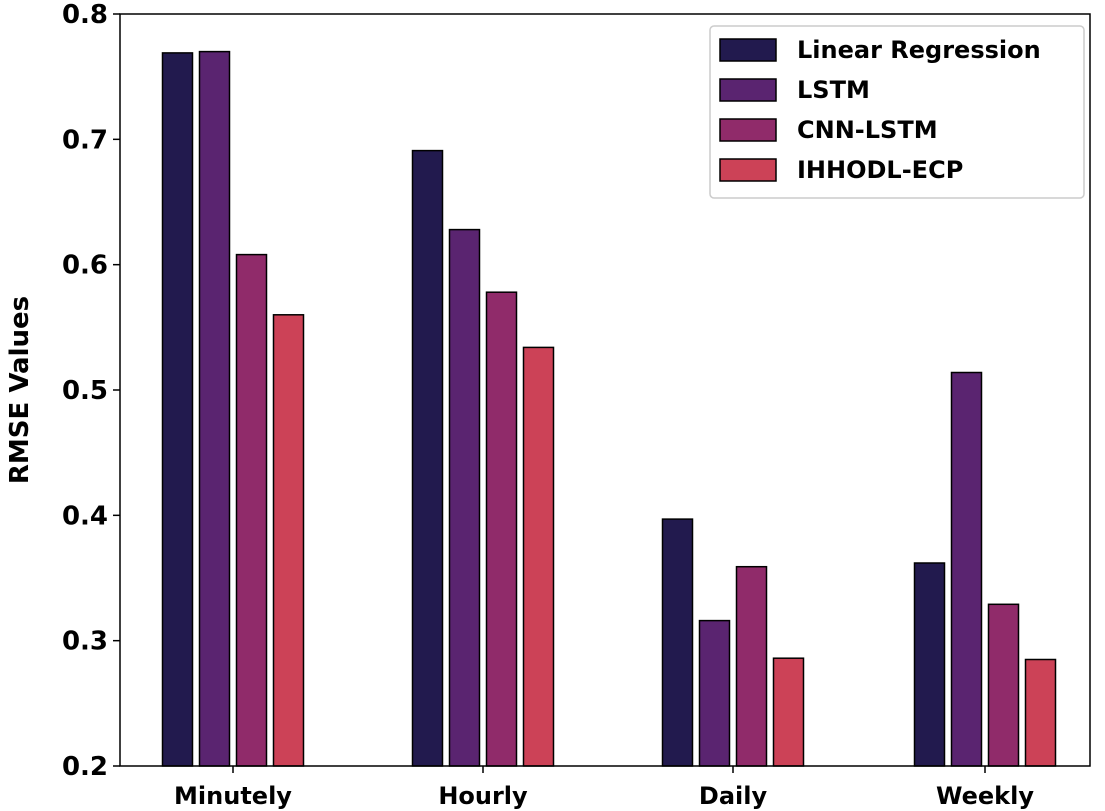 The image size is (1105, 811). What do you see at coordinates (288, 540) in the screenshot?
I see `bar-ihhodl-ecp-minutely` at bounding box center [288, 540].